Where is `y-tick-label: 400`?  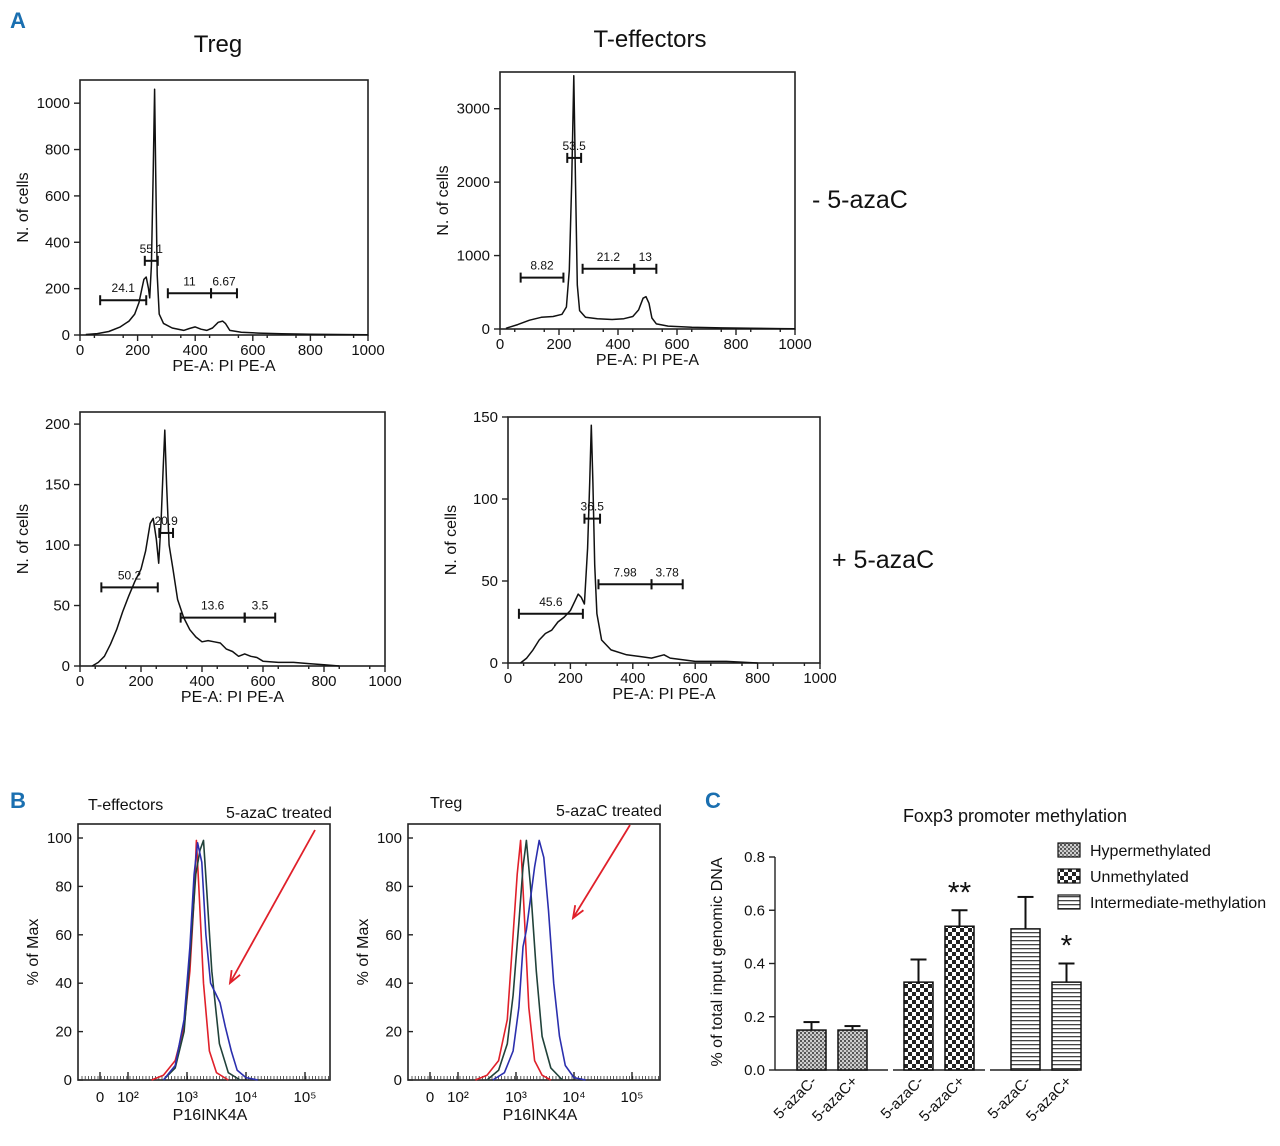
y-tick-label: 400 is located at coordinates (57, 242).